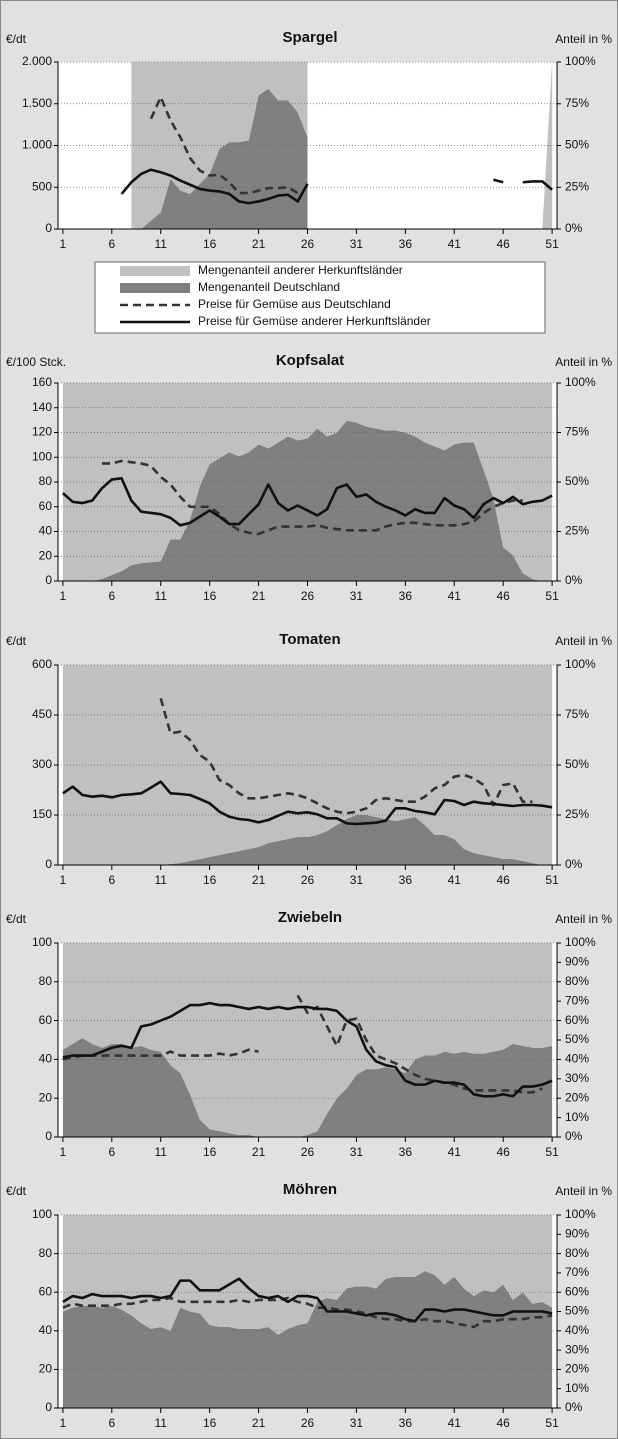 This screenshot has height=1439, width=618. I want to click on legend-label: Preise für Gemüse aus Deutschland, so click(294, 304).